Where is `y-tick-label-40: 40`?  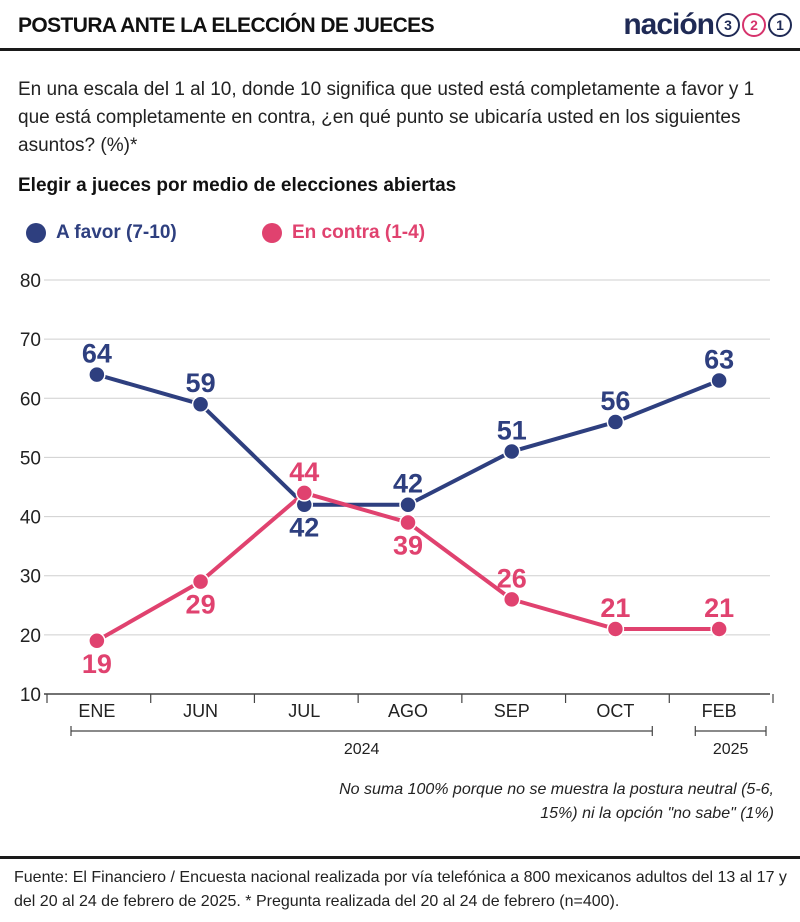 y-tick-label-40: 40 is located at coordinates (30, 518).